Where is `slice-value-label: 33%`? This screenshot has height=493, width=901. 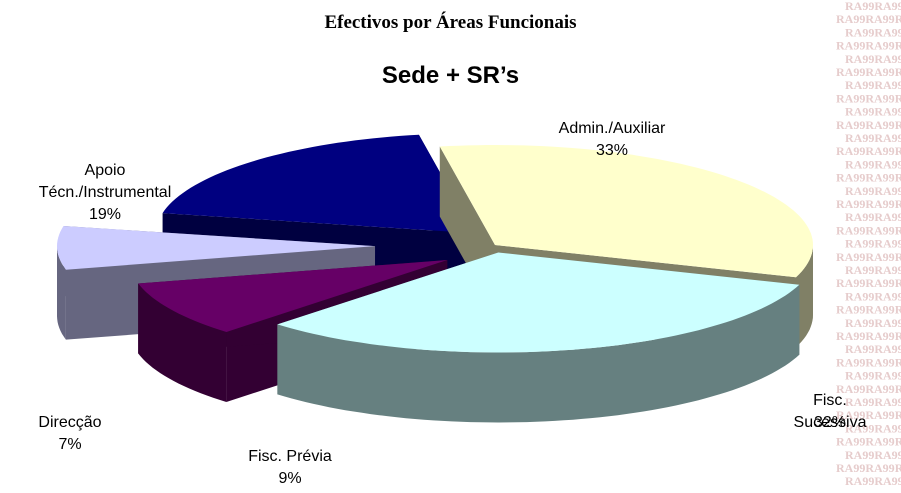
slice-value-label: 33% is located at coordinates (612, 150).